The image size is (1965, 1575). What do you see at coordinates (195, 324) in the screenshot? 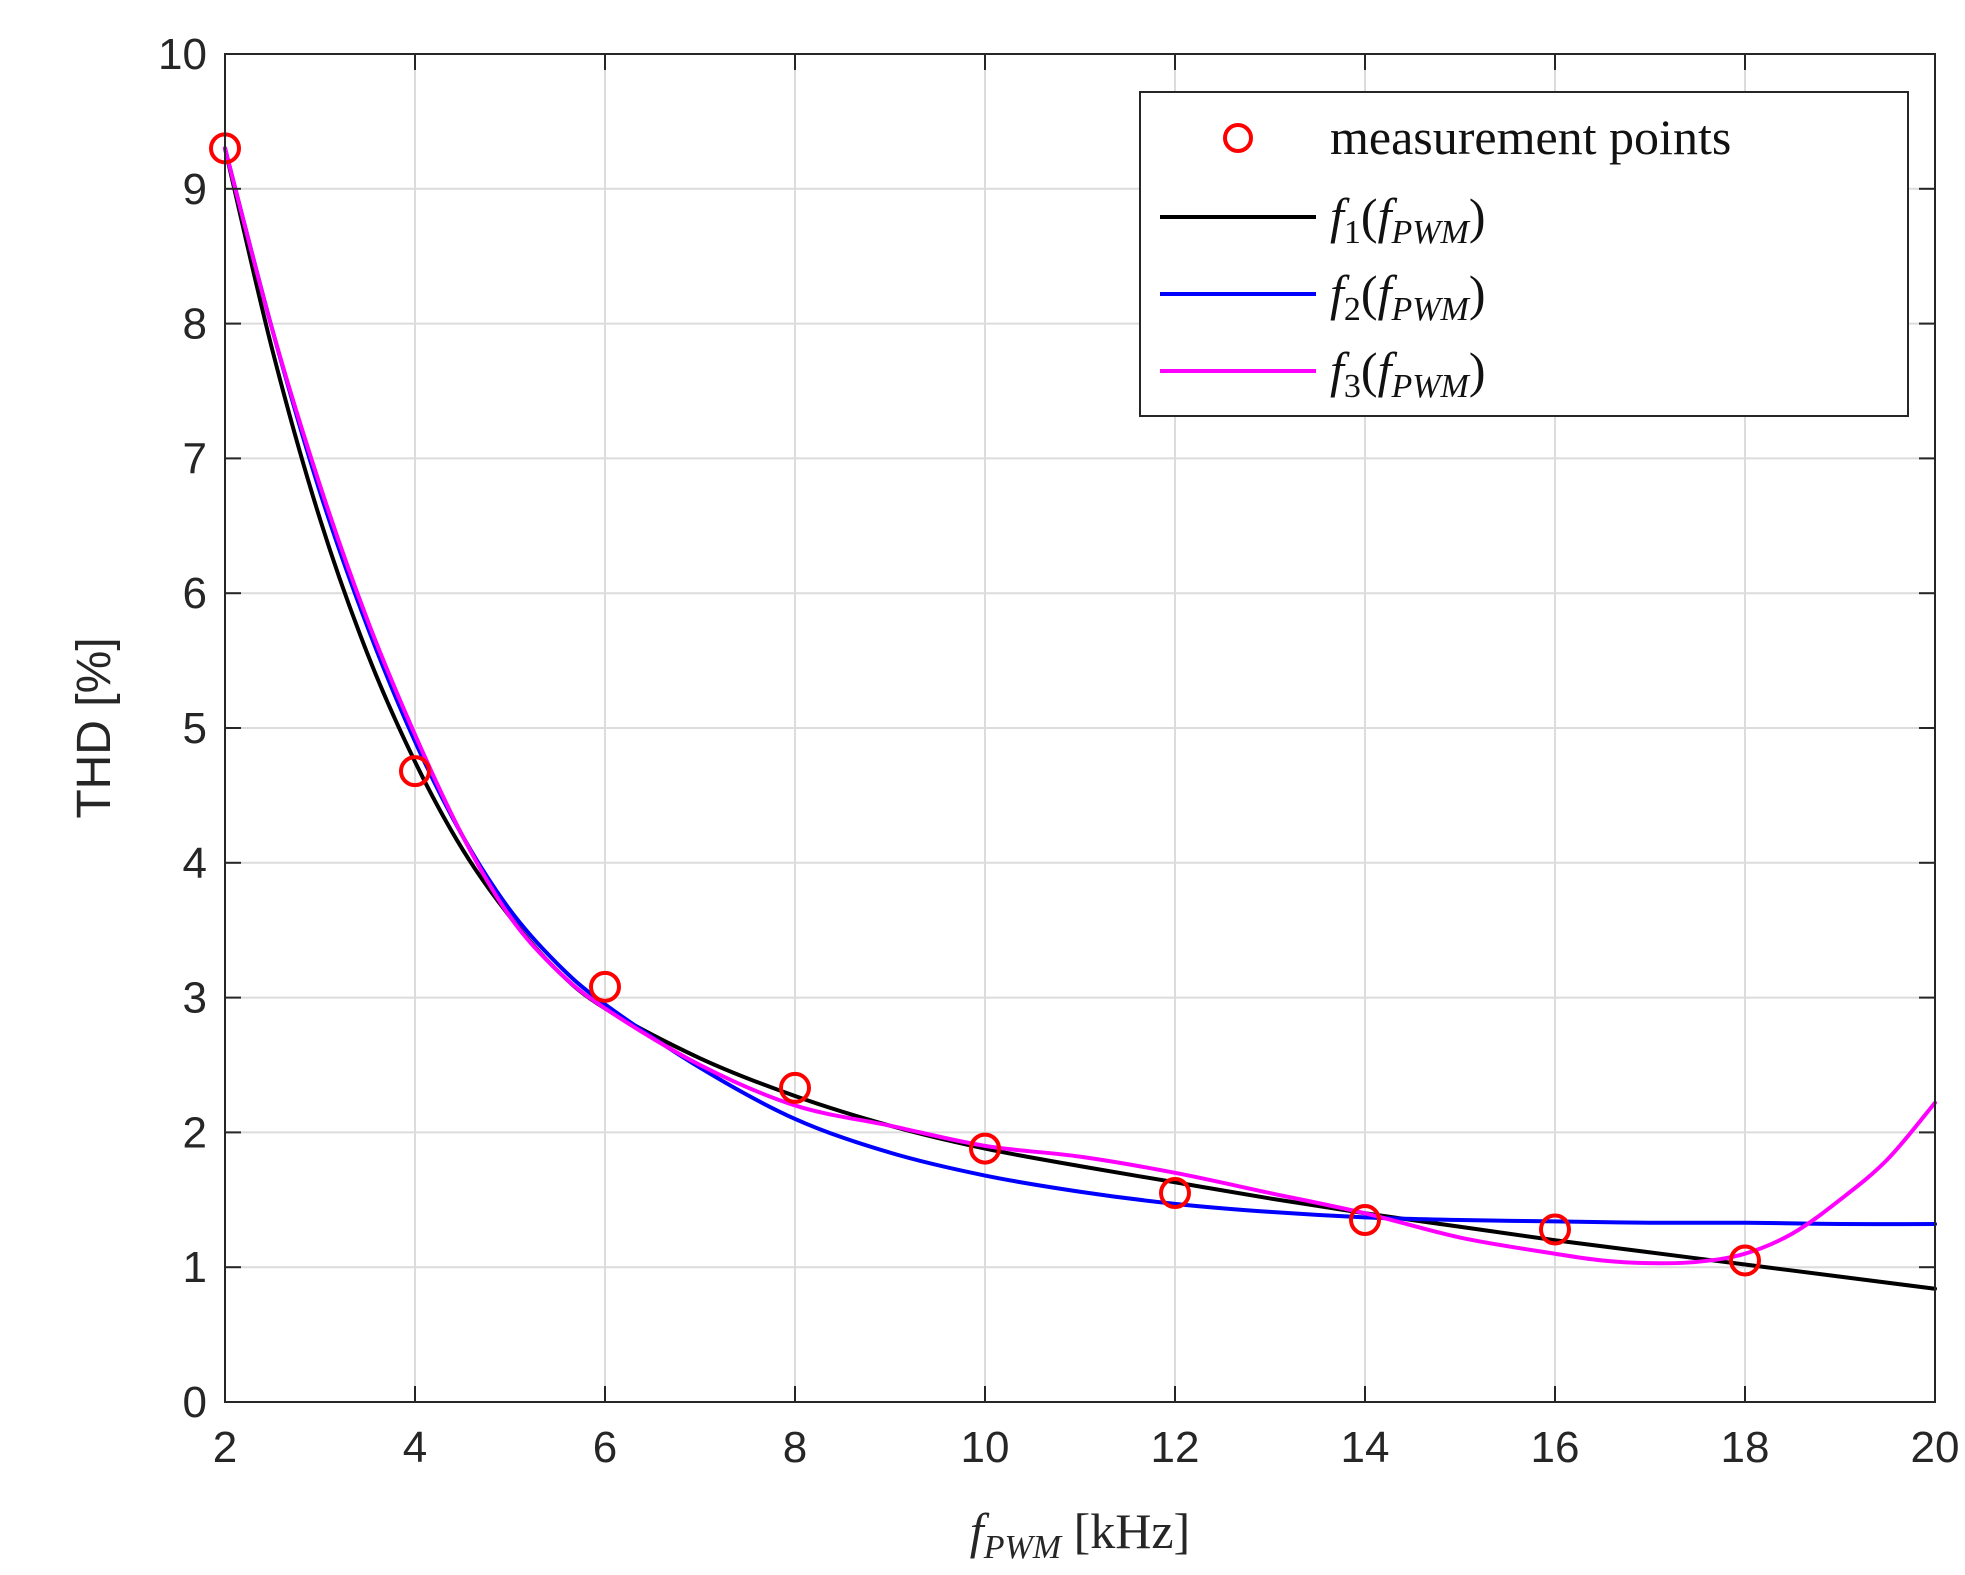
I see `y-tick-label: 8` at bounding box center [195, 324].